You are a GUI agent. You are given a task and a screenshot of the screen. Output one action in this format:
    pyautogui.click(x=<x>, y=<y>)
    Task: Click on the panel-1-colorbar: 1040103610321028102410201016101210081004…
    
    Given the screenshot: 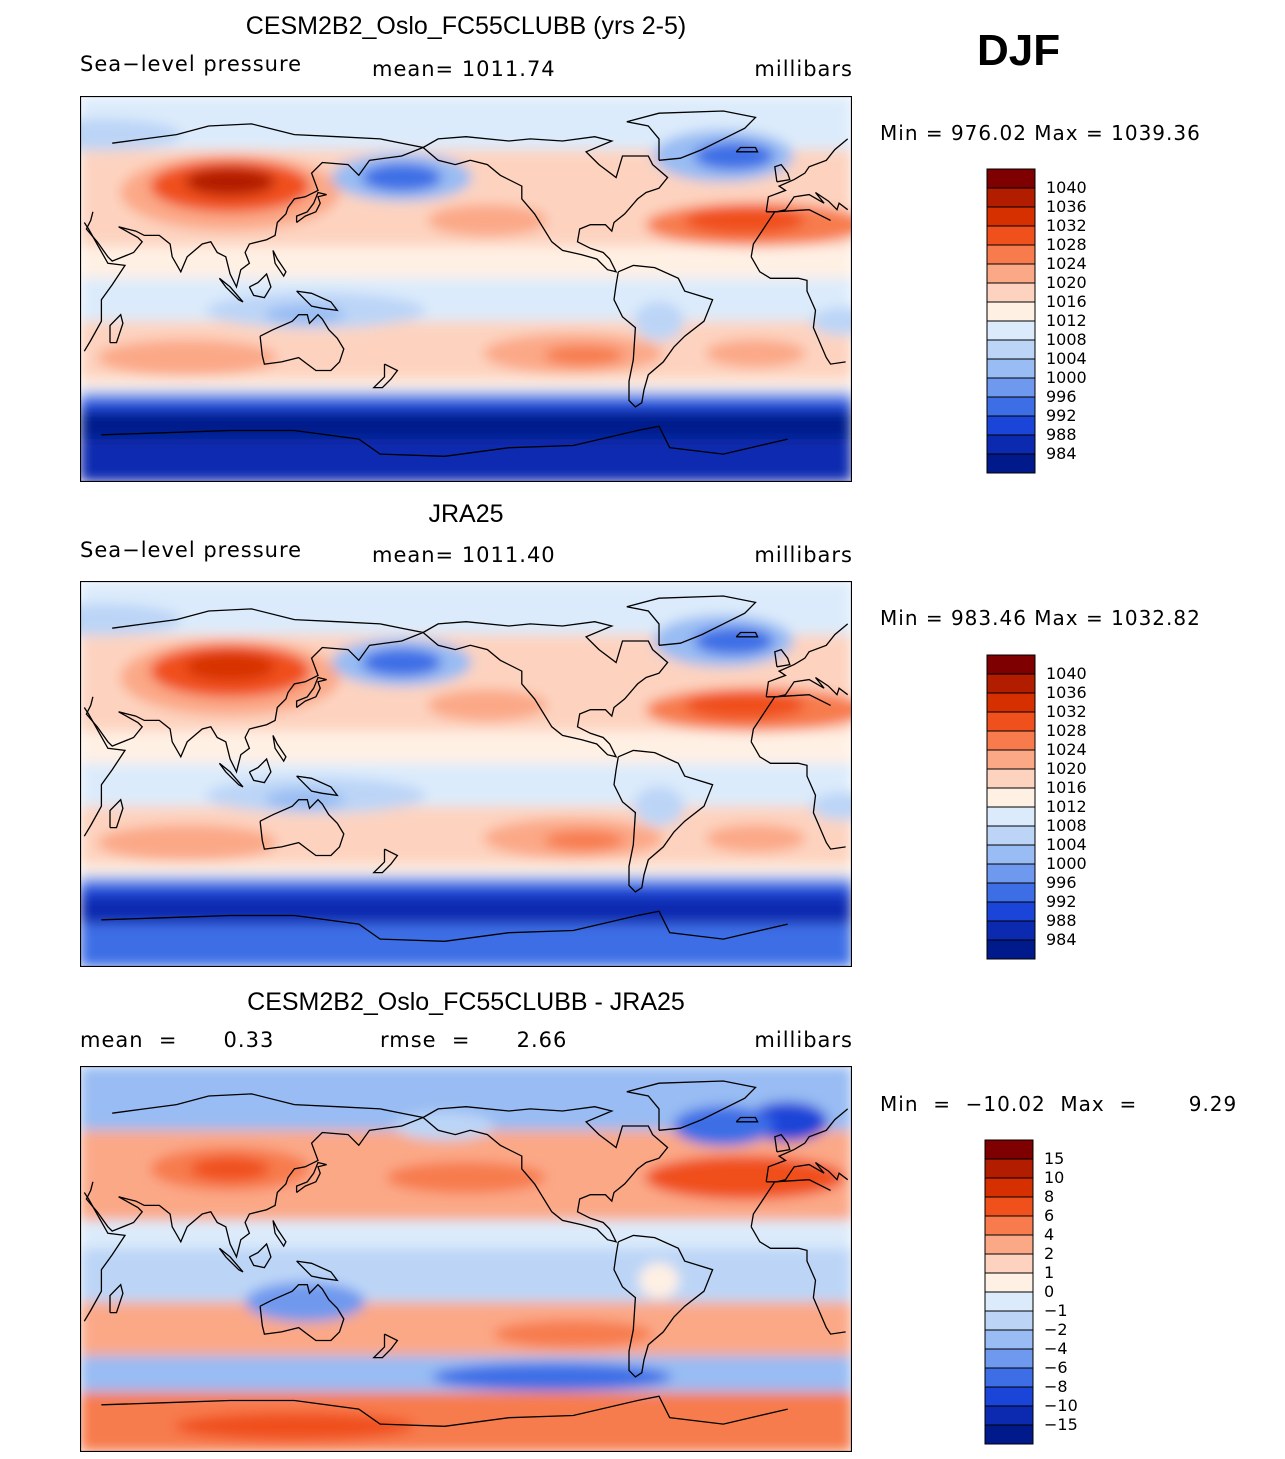 What is the action you would take?
    pyautogui.click(x=1036, y=321)
    